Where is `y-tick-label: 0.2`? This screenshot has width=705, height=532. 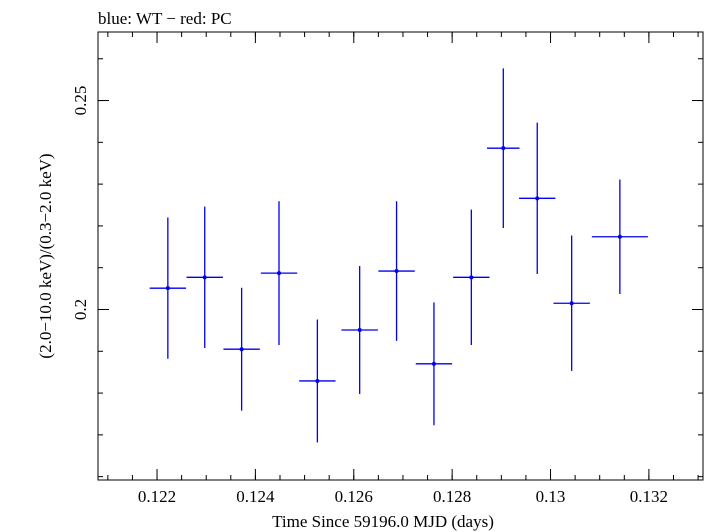 y-tick-label: 0.2 is located at coordinates (80, 309).